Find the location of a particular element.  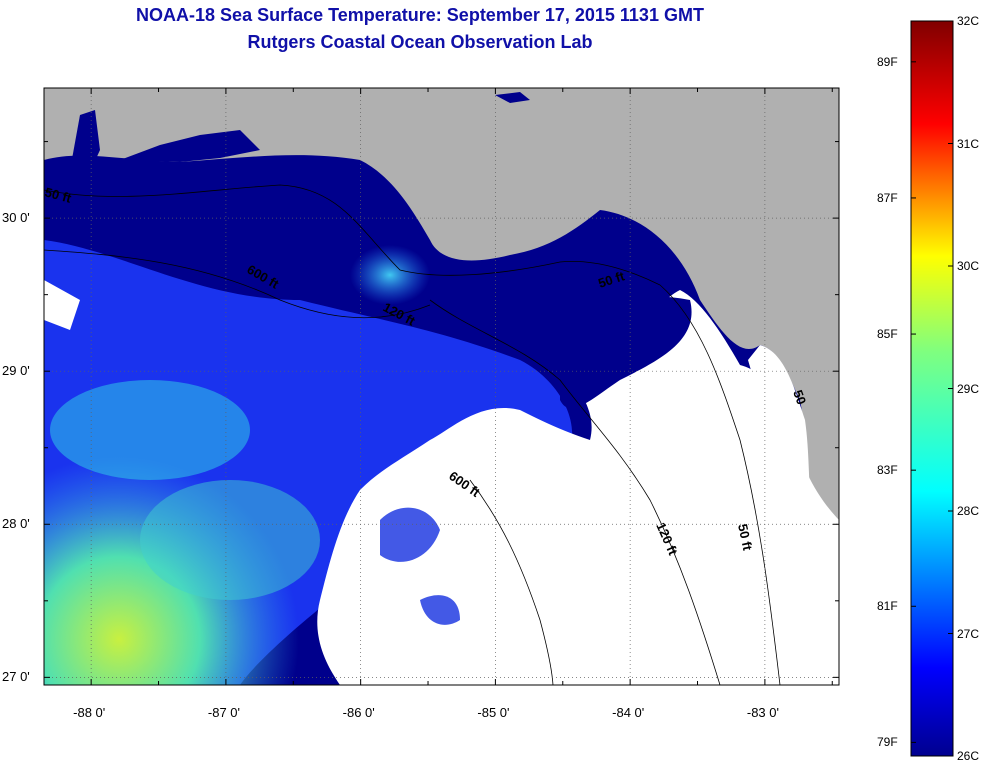

lon-label: -83 0' is located at coordinates (762, 712).